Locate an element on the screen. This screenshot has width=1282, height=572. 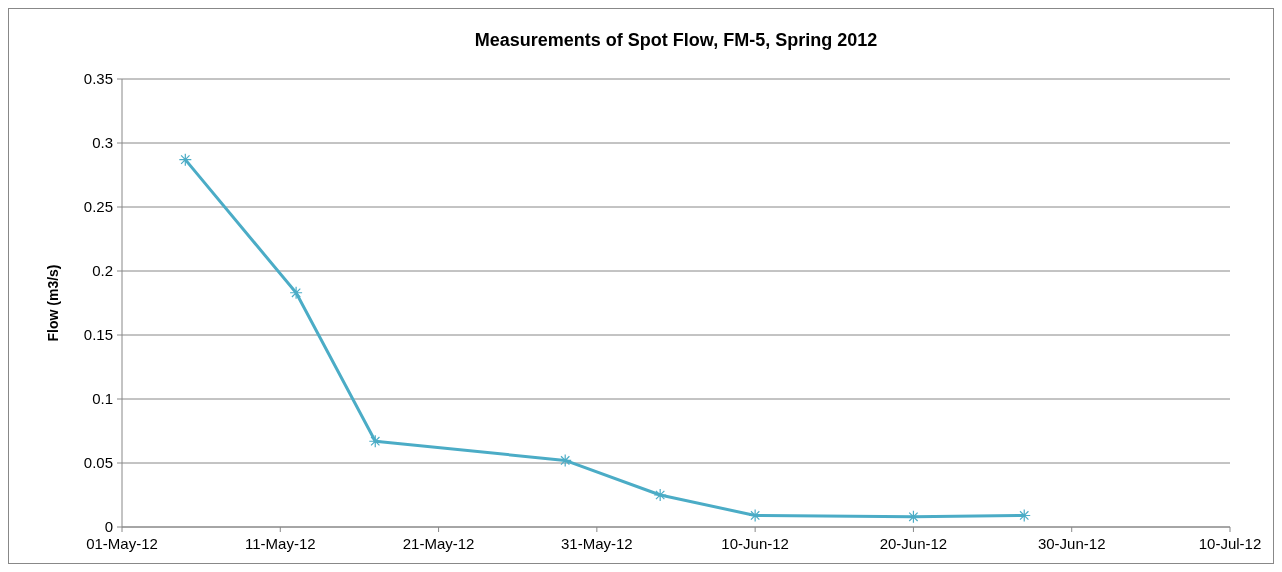
x-tick-label: 31-May-12 is located at coordinates (597, 543).